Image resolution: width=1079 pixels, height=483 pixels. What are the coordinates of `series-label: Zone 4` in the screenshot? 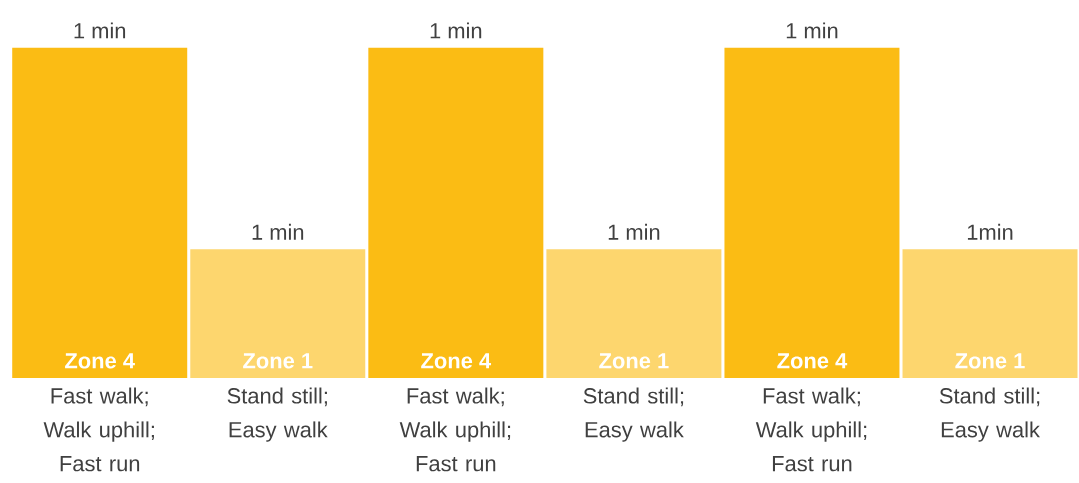 It's located at (100, 361).